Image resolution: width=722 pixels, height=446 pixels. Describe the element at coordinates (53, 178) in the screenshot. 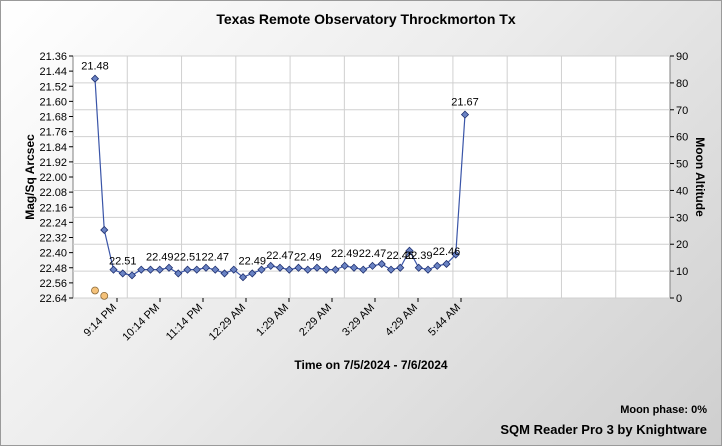

I see `left-tick-label: 22.00` at that location.